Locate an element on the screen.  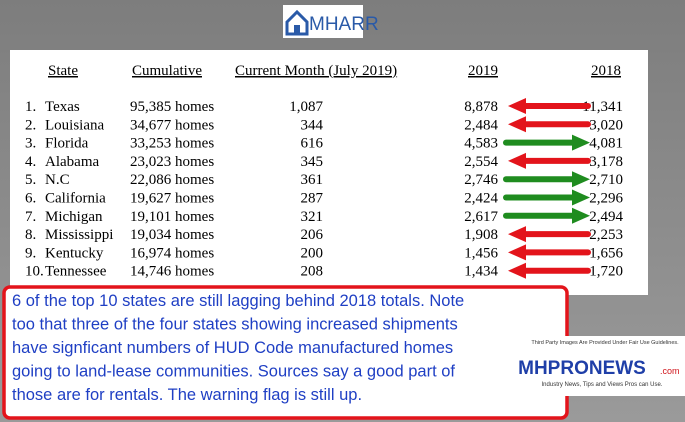
table-cell: 2,617 is located at coordinates (481, 217).